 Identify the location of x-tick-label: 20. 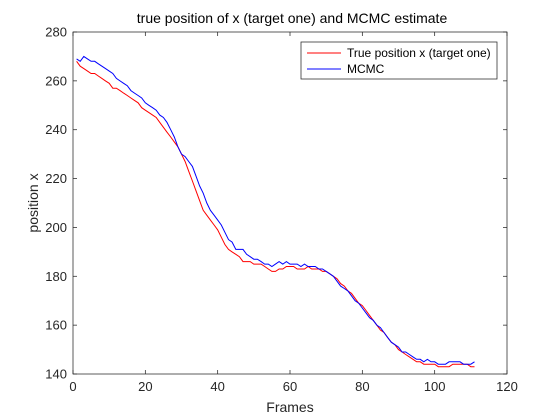
(145, 386).